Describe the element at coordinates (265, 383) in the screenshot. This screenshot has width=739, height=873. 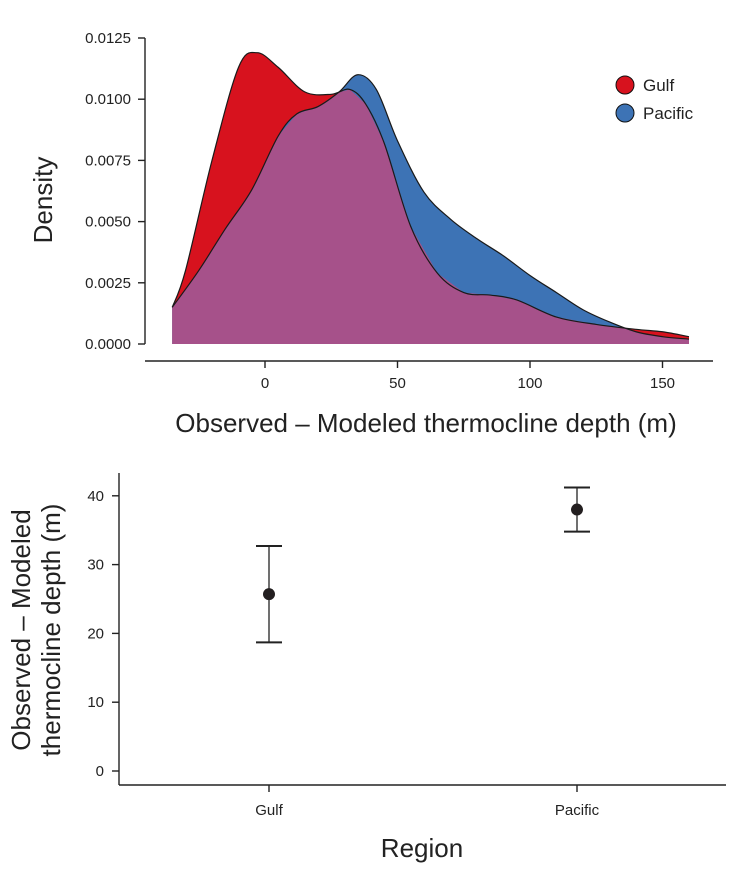
I see `density-x-tick-label: 0` at that location.